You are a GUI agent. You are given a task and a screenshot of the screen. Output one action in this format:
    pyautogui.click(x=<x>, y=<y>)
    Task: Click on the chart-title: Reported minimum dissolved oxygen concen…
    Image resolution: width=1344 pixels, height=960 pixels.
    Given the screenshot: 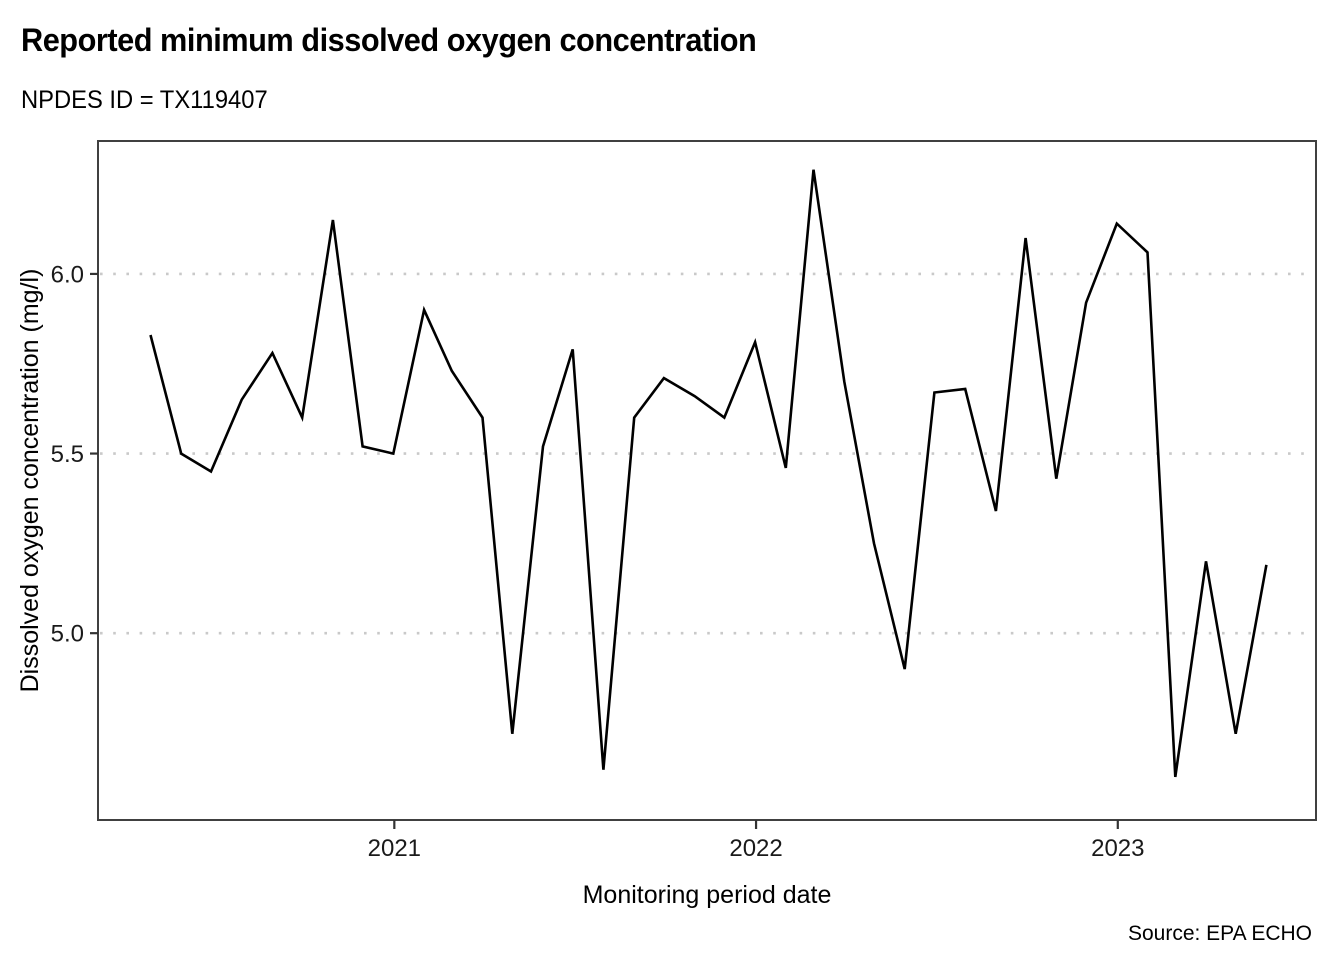 What is the action you would take?
    pyautogui.click(x=389, y=40)
    